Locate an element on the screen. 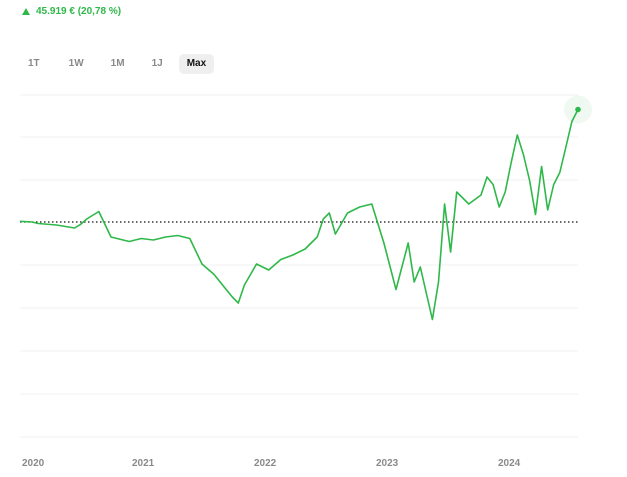 The height and width of the screenshot is (477, 627). tab-max: Max is located at coordinates (196, 64).